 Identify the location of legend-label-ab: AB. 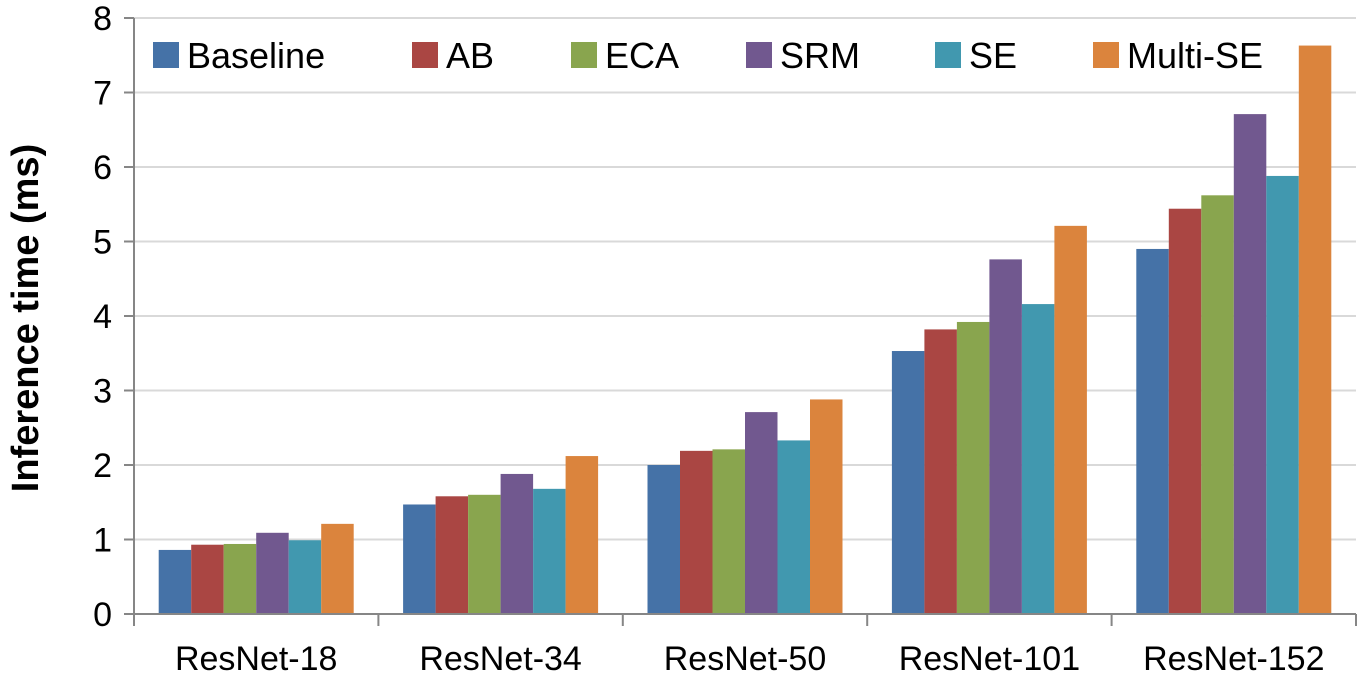
(470, 55).